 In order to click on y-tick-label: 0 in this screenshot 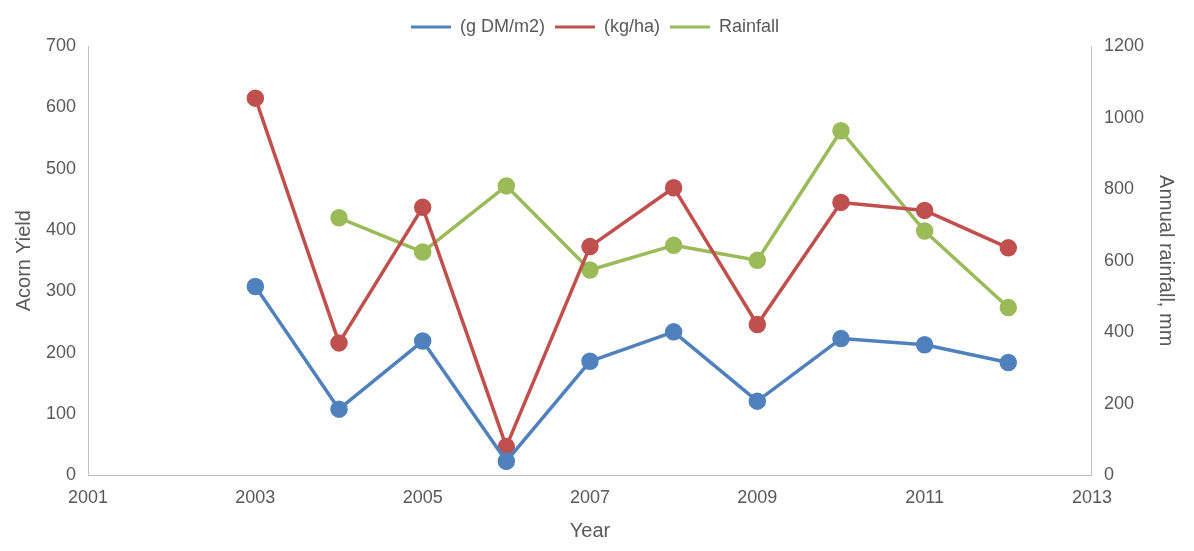, I will do `click(71, 474)`.